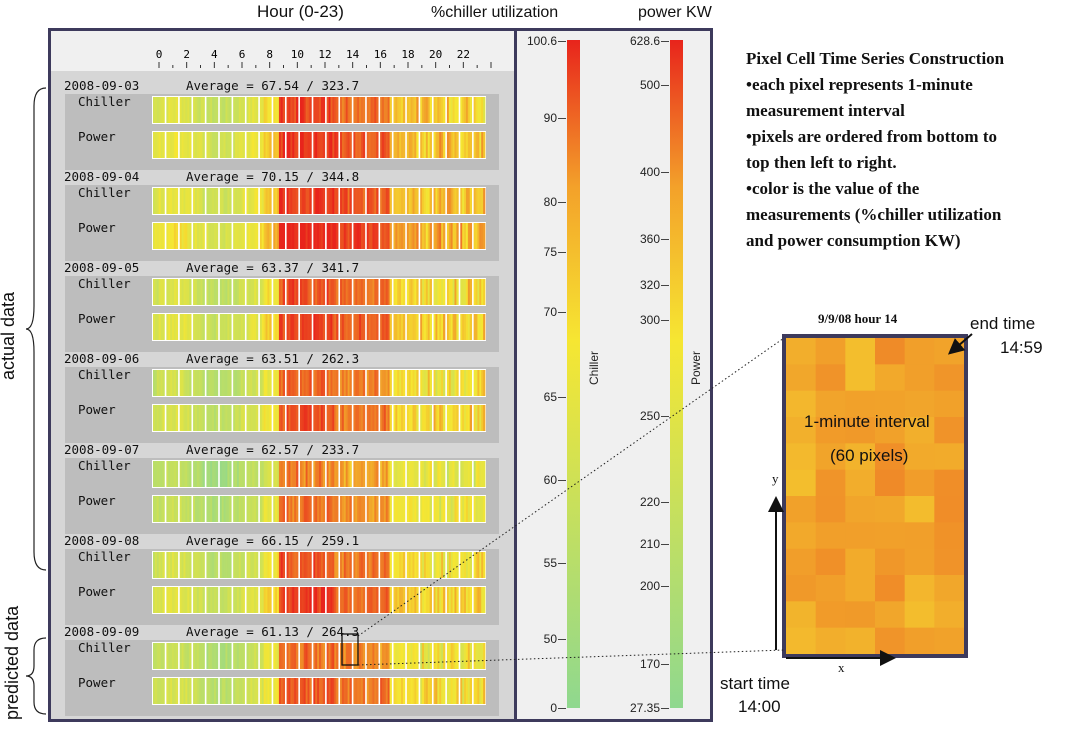  I want to click on zoom-pixel, so click(949, 457).